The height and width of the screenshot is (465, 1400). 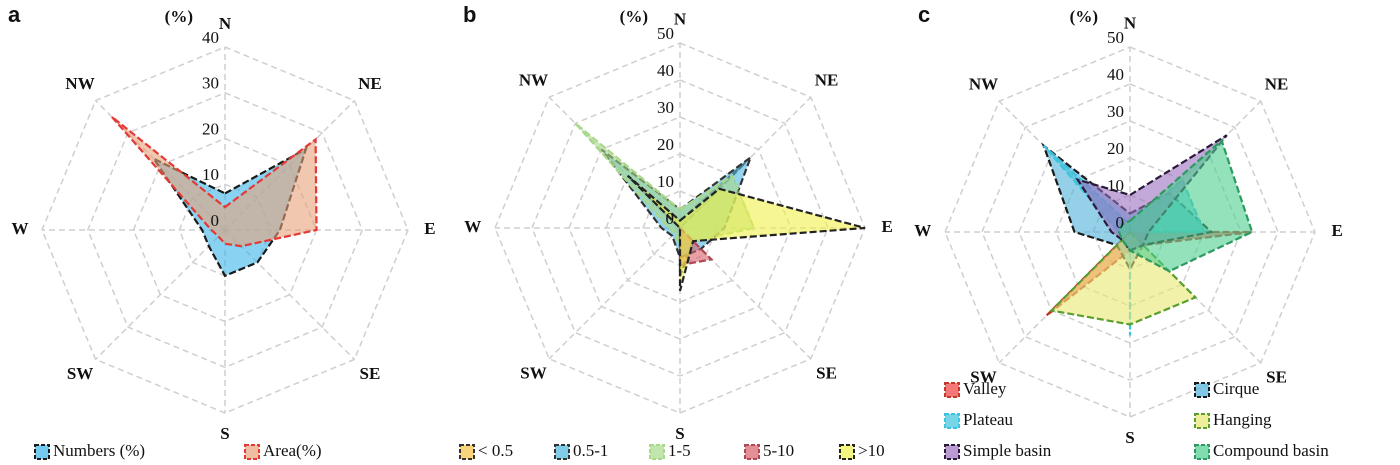 What do you see at coordinates (495, 450) in the screenshot?
I see `legend-label: < 0.5` at bounding box center [495, 450].